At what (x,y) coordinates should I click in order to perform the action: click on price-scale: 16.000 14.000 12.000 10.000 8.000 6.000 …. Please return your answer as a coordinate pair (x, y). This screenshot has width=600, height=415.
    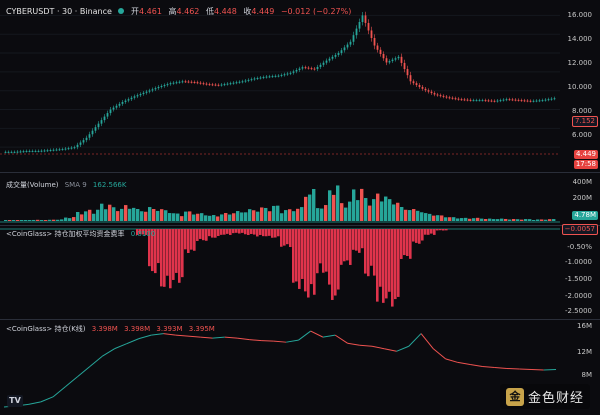
    Looking at the image, I should click on (580, 86).